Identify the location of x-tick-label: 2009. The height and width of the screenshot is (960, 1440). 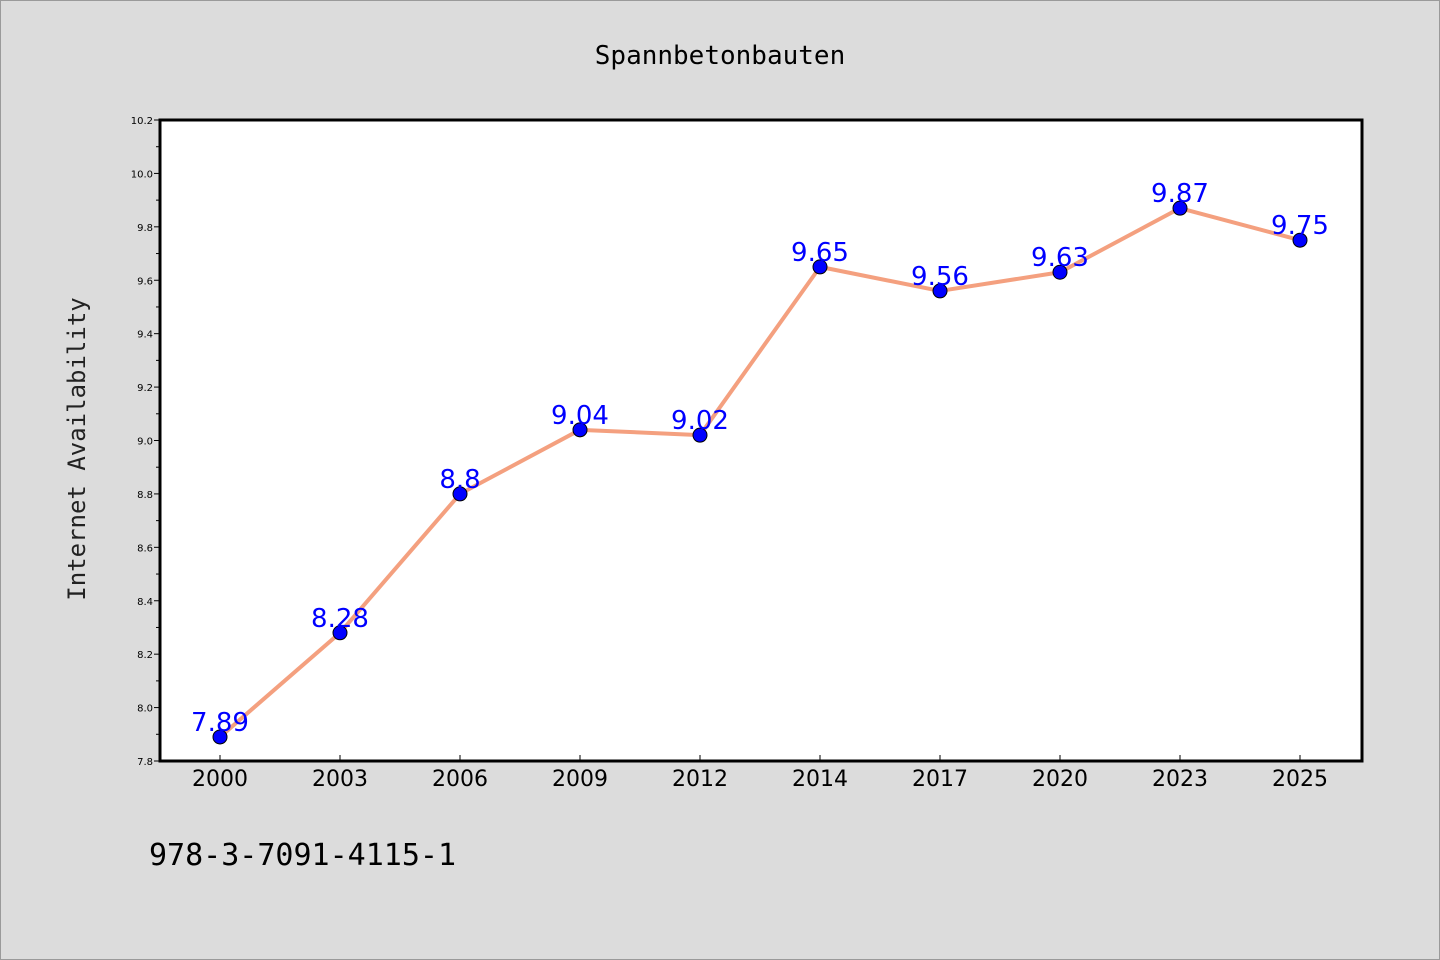
(580, 779).